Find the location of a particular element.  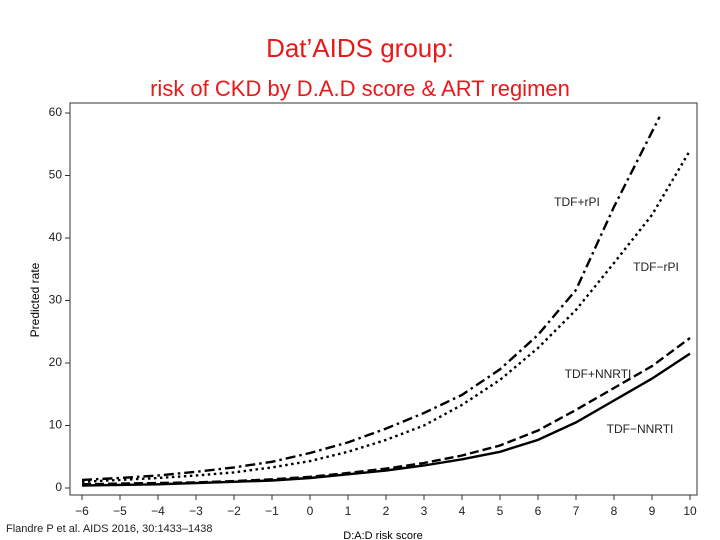

y-axis-label: Predicted rate is located at coordinates (35, 299).